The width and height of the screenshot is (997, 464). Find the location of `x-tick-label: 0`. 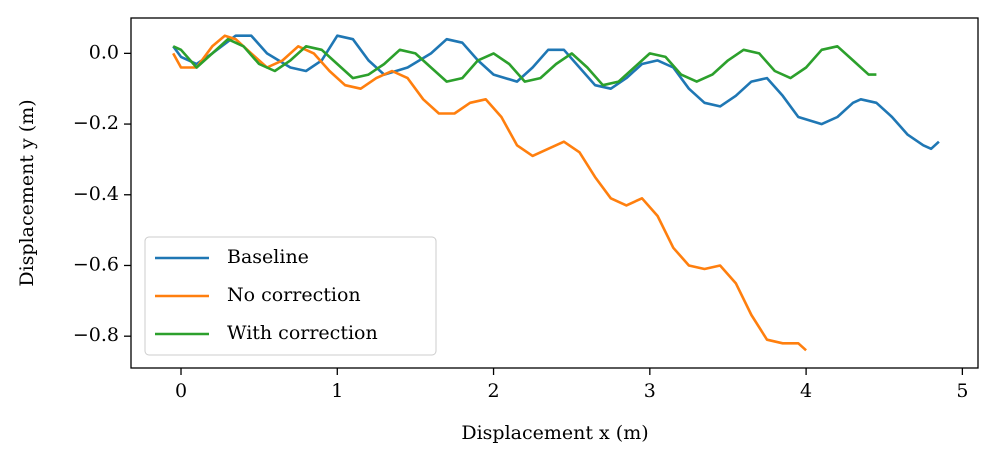

x-tick-label: 0 is located at coordinates (181, 391).